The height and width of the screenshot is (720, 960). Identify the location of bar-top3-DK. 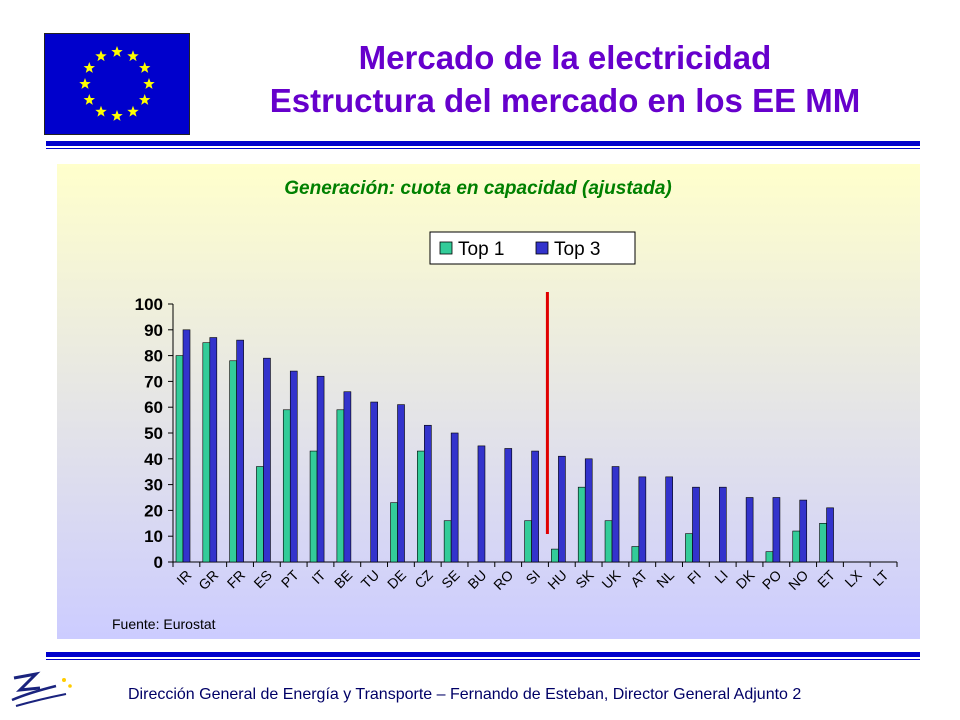
(749, 530).